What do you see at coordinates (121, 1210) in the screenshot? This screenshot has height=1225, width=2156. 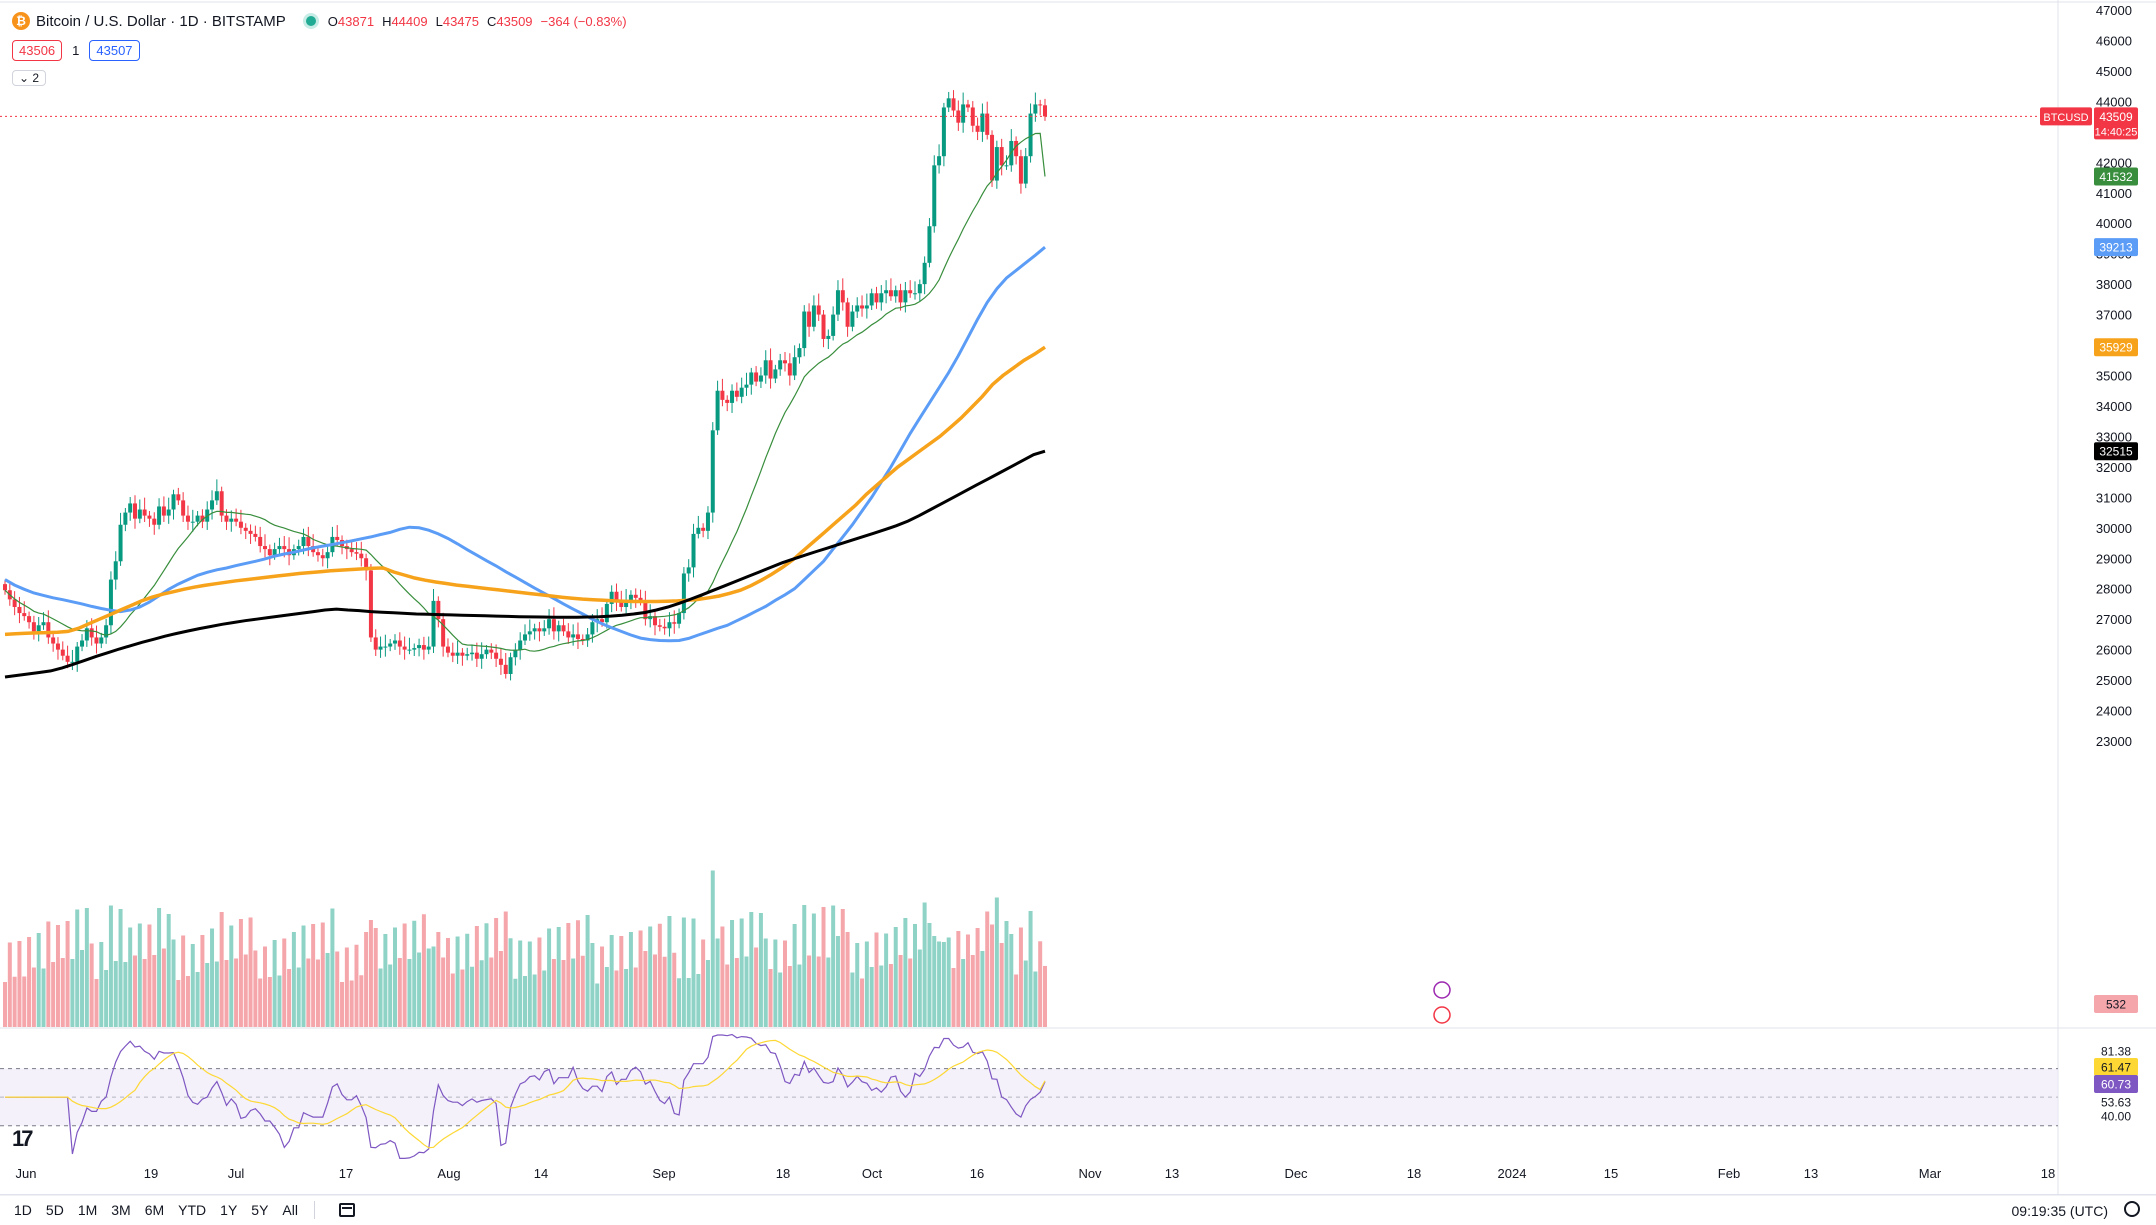 I see `range-button-3m: 3M` at bounding box center [121, 1210].